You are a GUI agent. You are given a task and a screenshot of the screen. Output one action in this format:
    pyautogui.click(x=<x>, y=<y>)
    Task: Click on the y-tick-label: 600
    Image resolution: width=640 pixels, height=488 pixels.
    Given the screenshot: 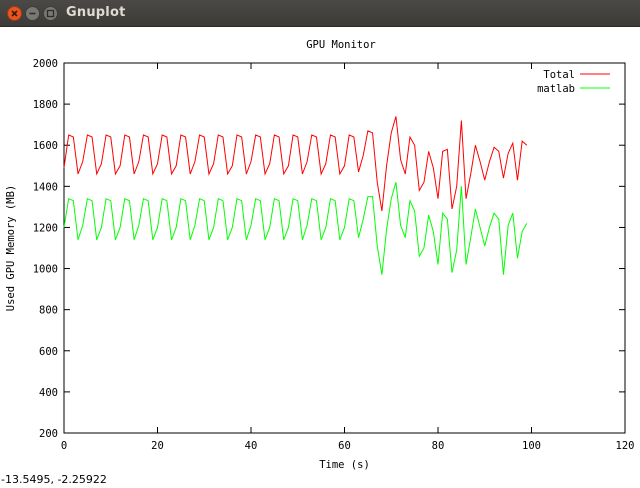 What is the action you would take?
    pyautogui.click(x=48, y=352)
    